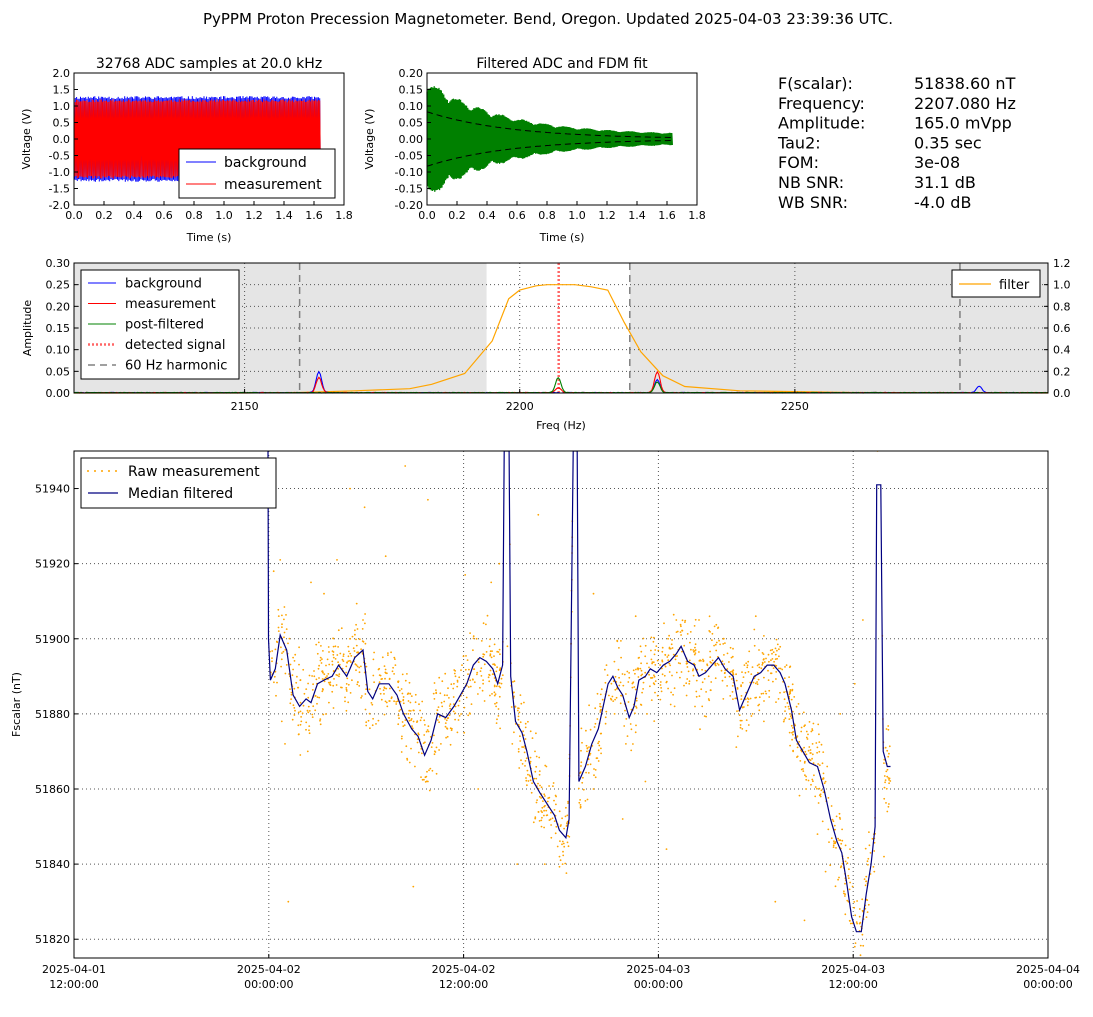 This screenshot has width=1093, height=1017. I want to click on y2-tick-label: 1.0, so click(1062, 285).